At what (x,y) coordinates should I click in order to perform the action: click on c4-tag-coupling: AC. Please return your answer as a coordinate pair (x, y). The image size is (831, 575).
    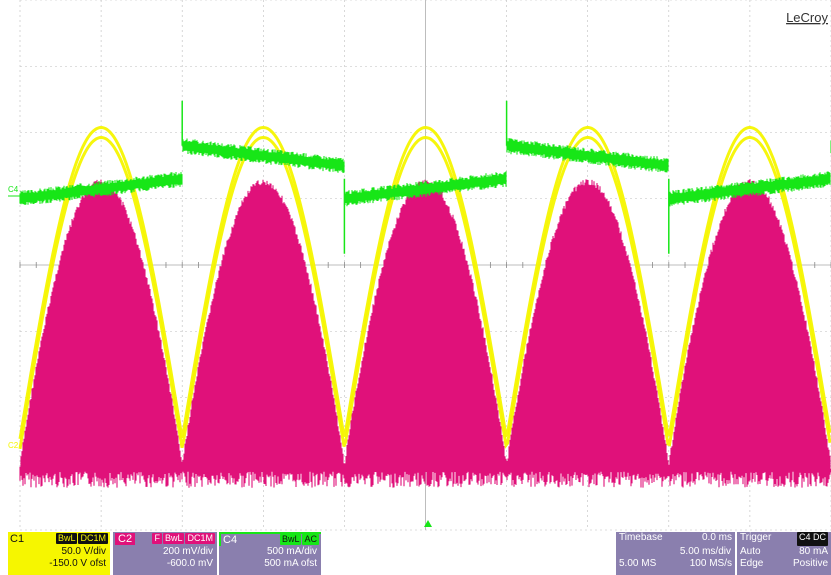
    Looking at the image, I should click on (310, 539).